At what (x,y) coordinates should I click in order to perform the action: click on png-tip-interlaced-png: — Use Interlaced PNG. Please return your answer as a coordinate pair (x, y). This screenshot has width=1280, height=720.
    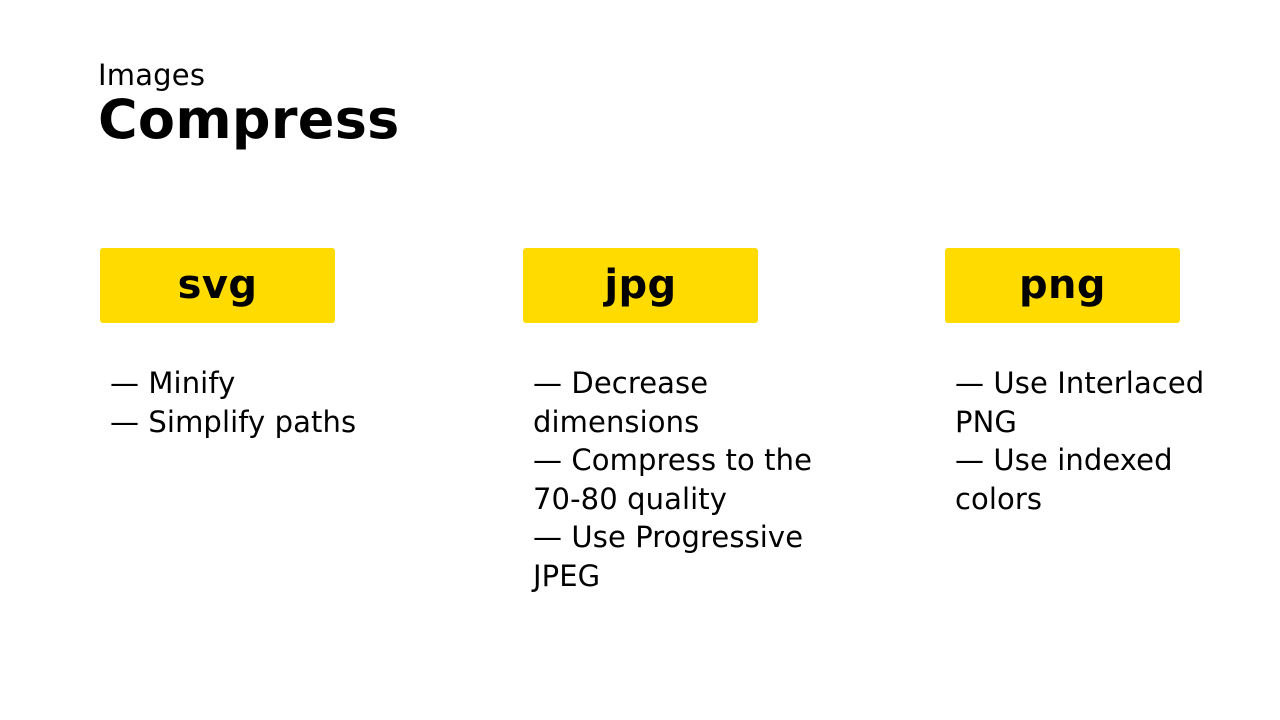
    Looking at the image, I should click on (1080, 402).